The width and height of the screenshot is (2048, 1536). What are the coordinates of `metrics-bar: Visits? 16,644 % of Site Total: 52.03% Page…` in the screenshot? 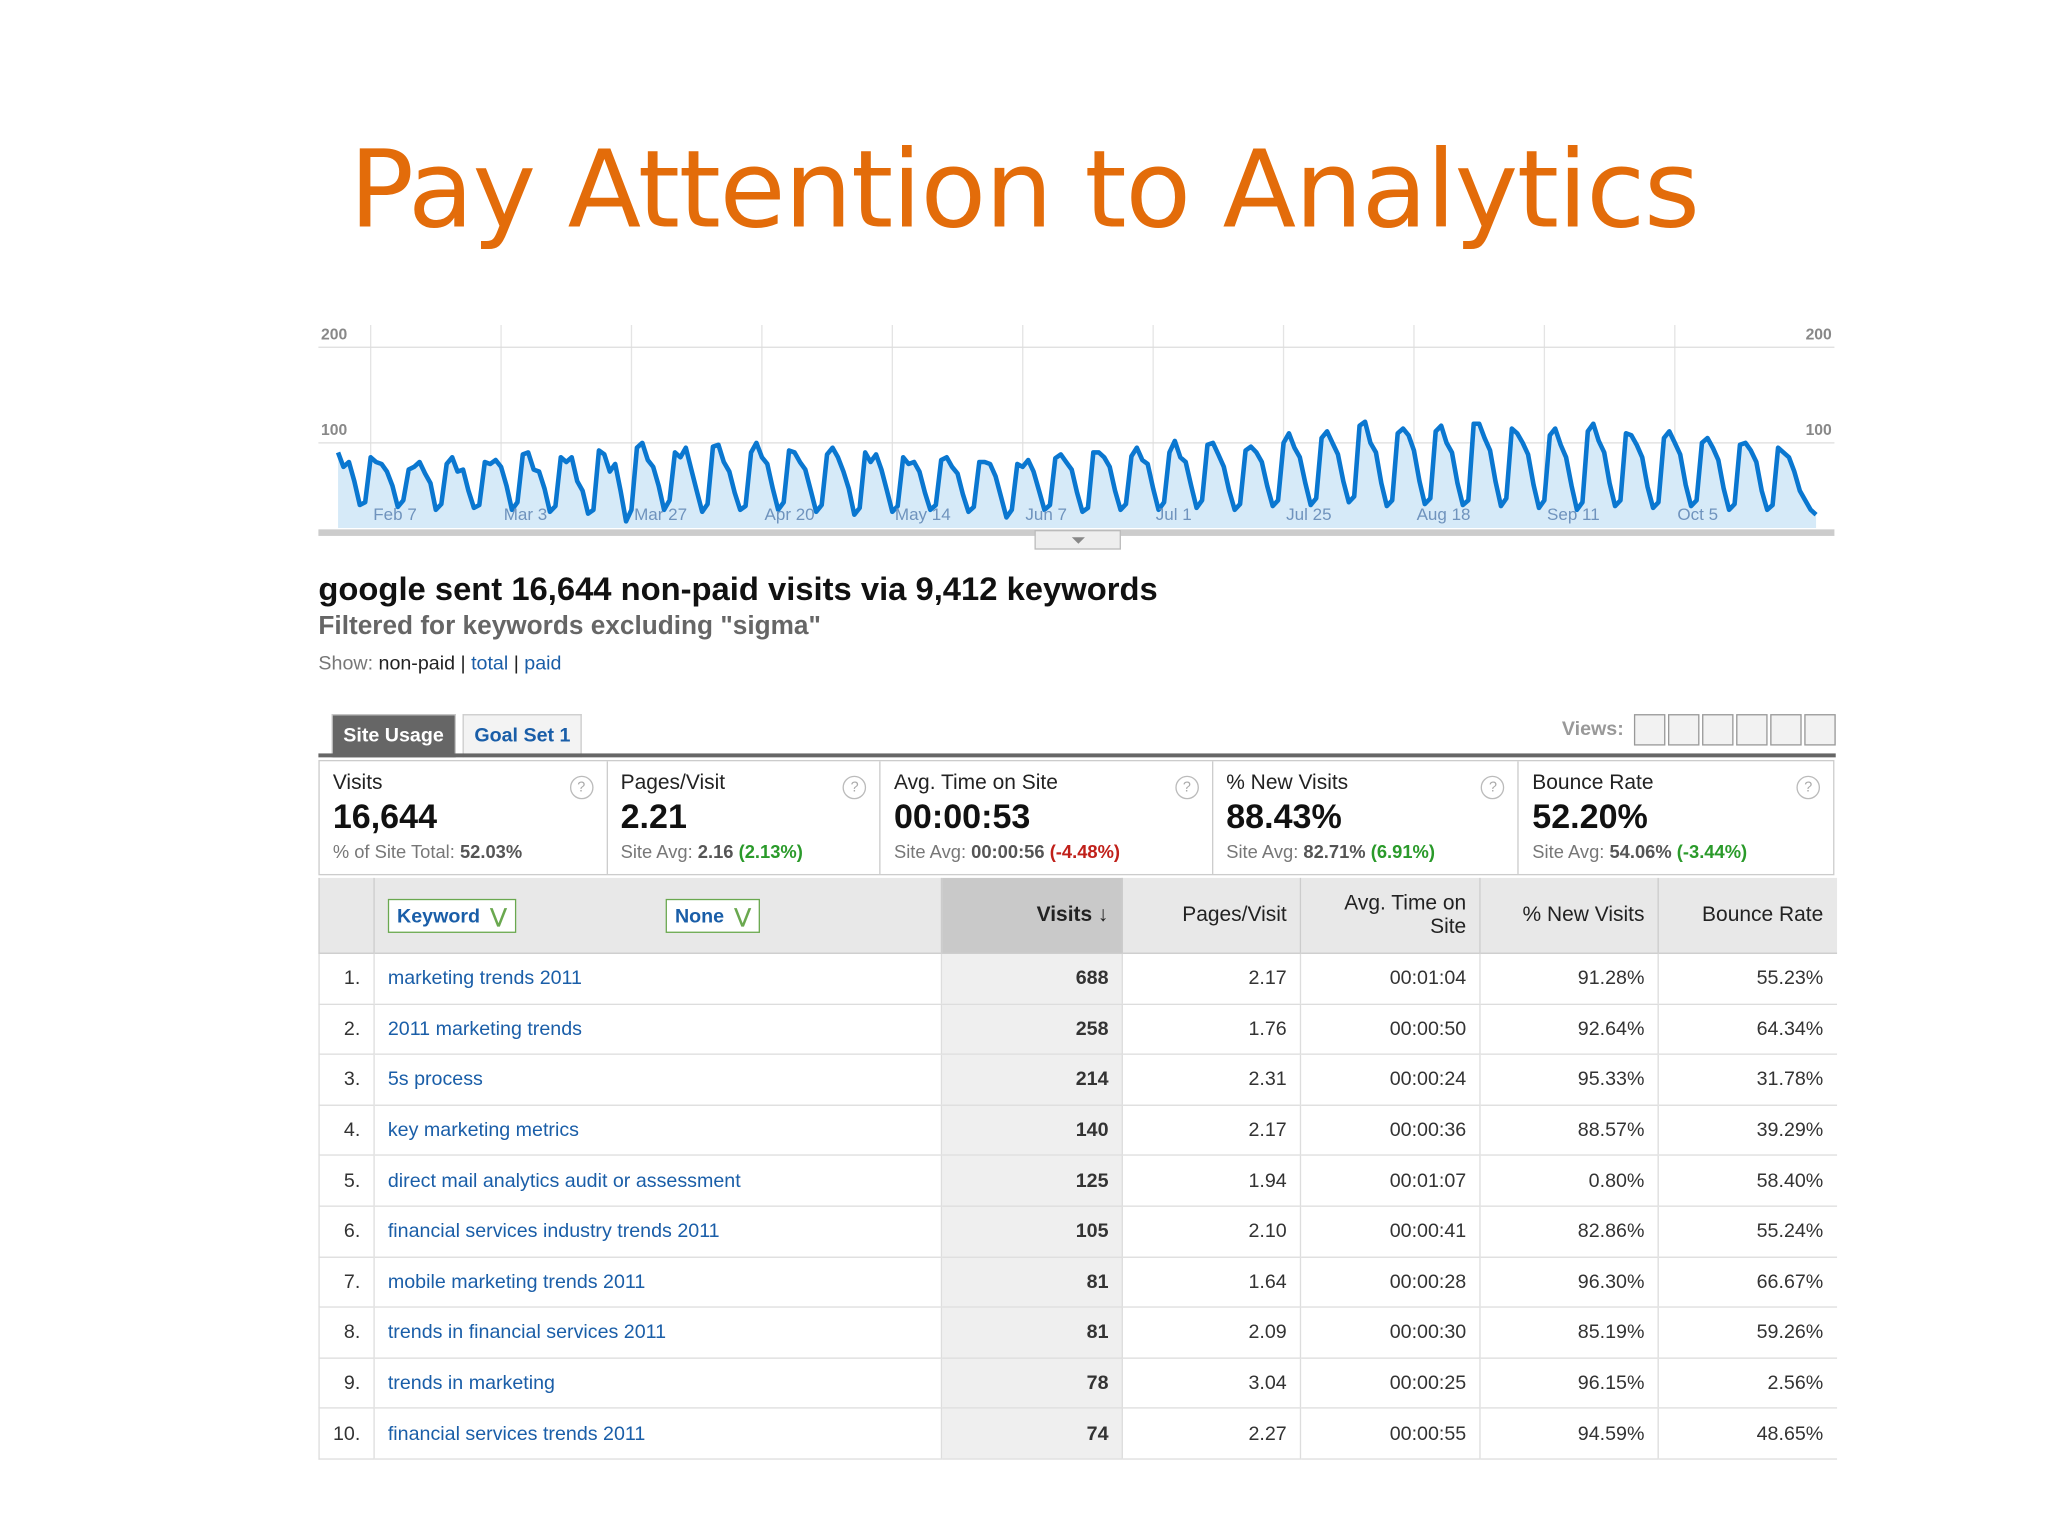 It's located at (1076, 817).